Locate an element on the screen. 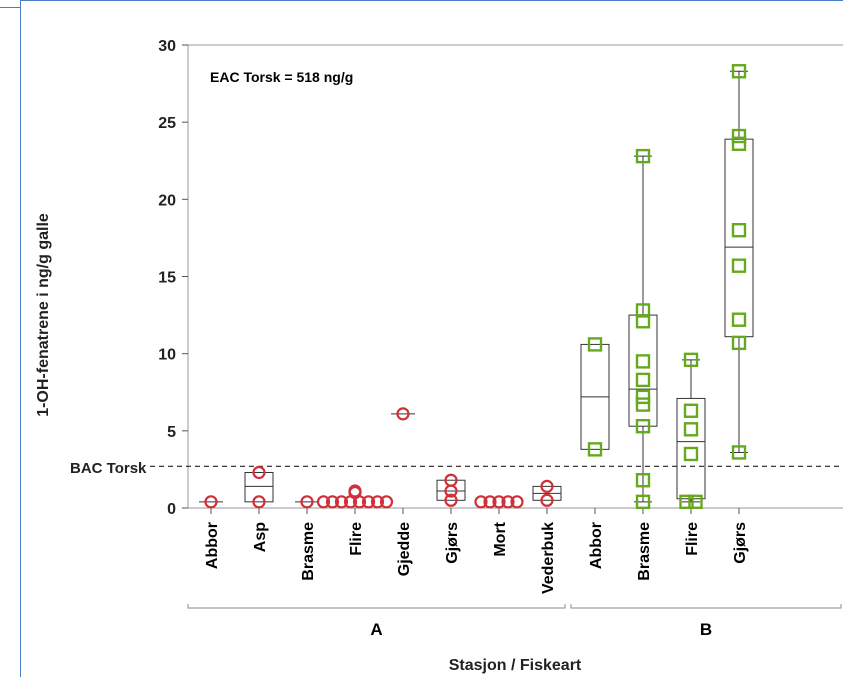 The height and width of the screenshot is (677, 843). x-category-label: Gjedde is located at coordinates (404, 549).